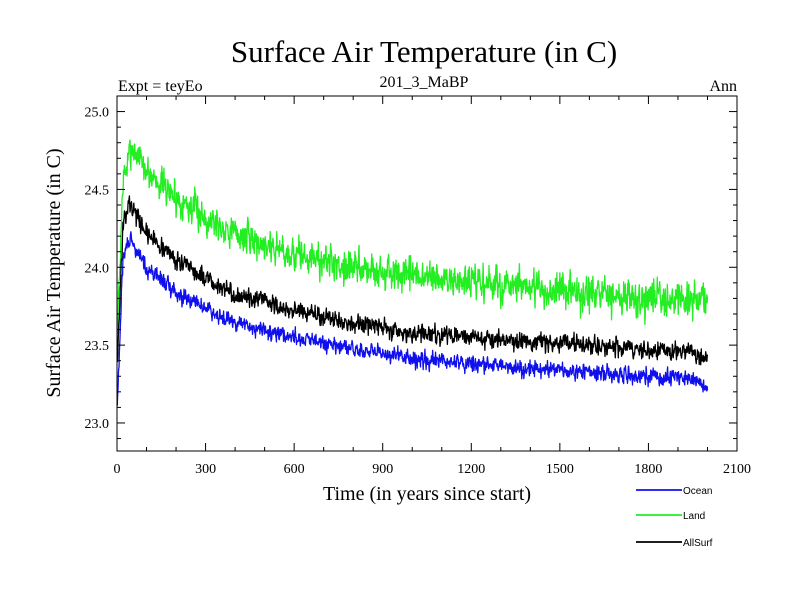 The image size is (800, 600). Describe the element at coordinates (97, 113) in the screenshot. I see `y-tick-label: 25.0` at that location.